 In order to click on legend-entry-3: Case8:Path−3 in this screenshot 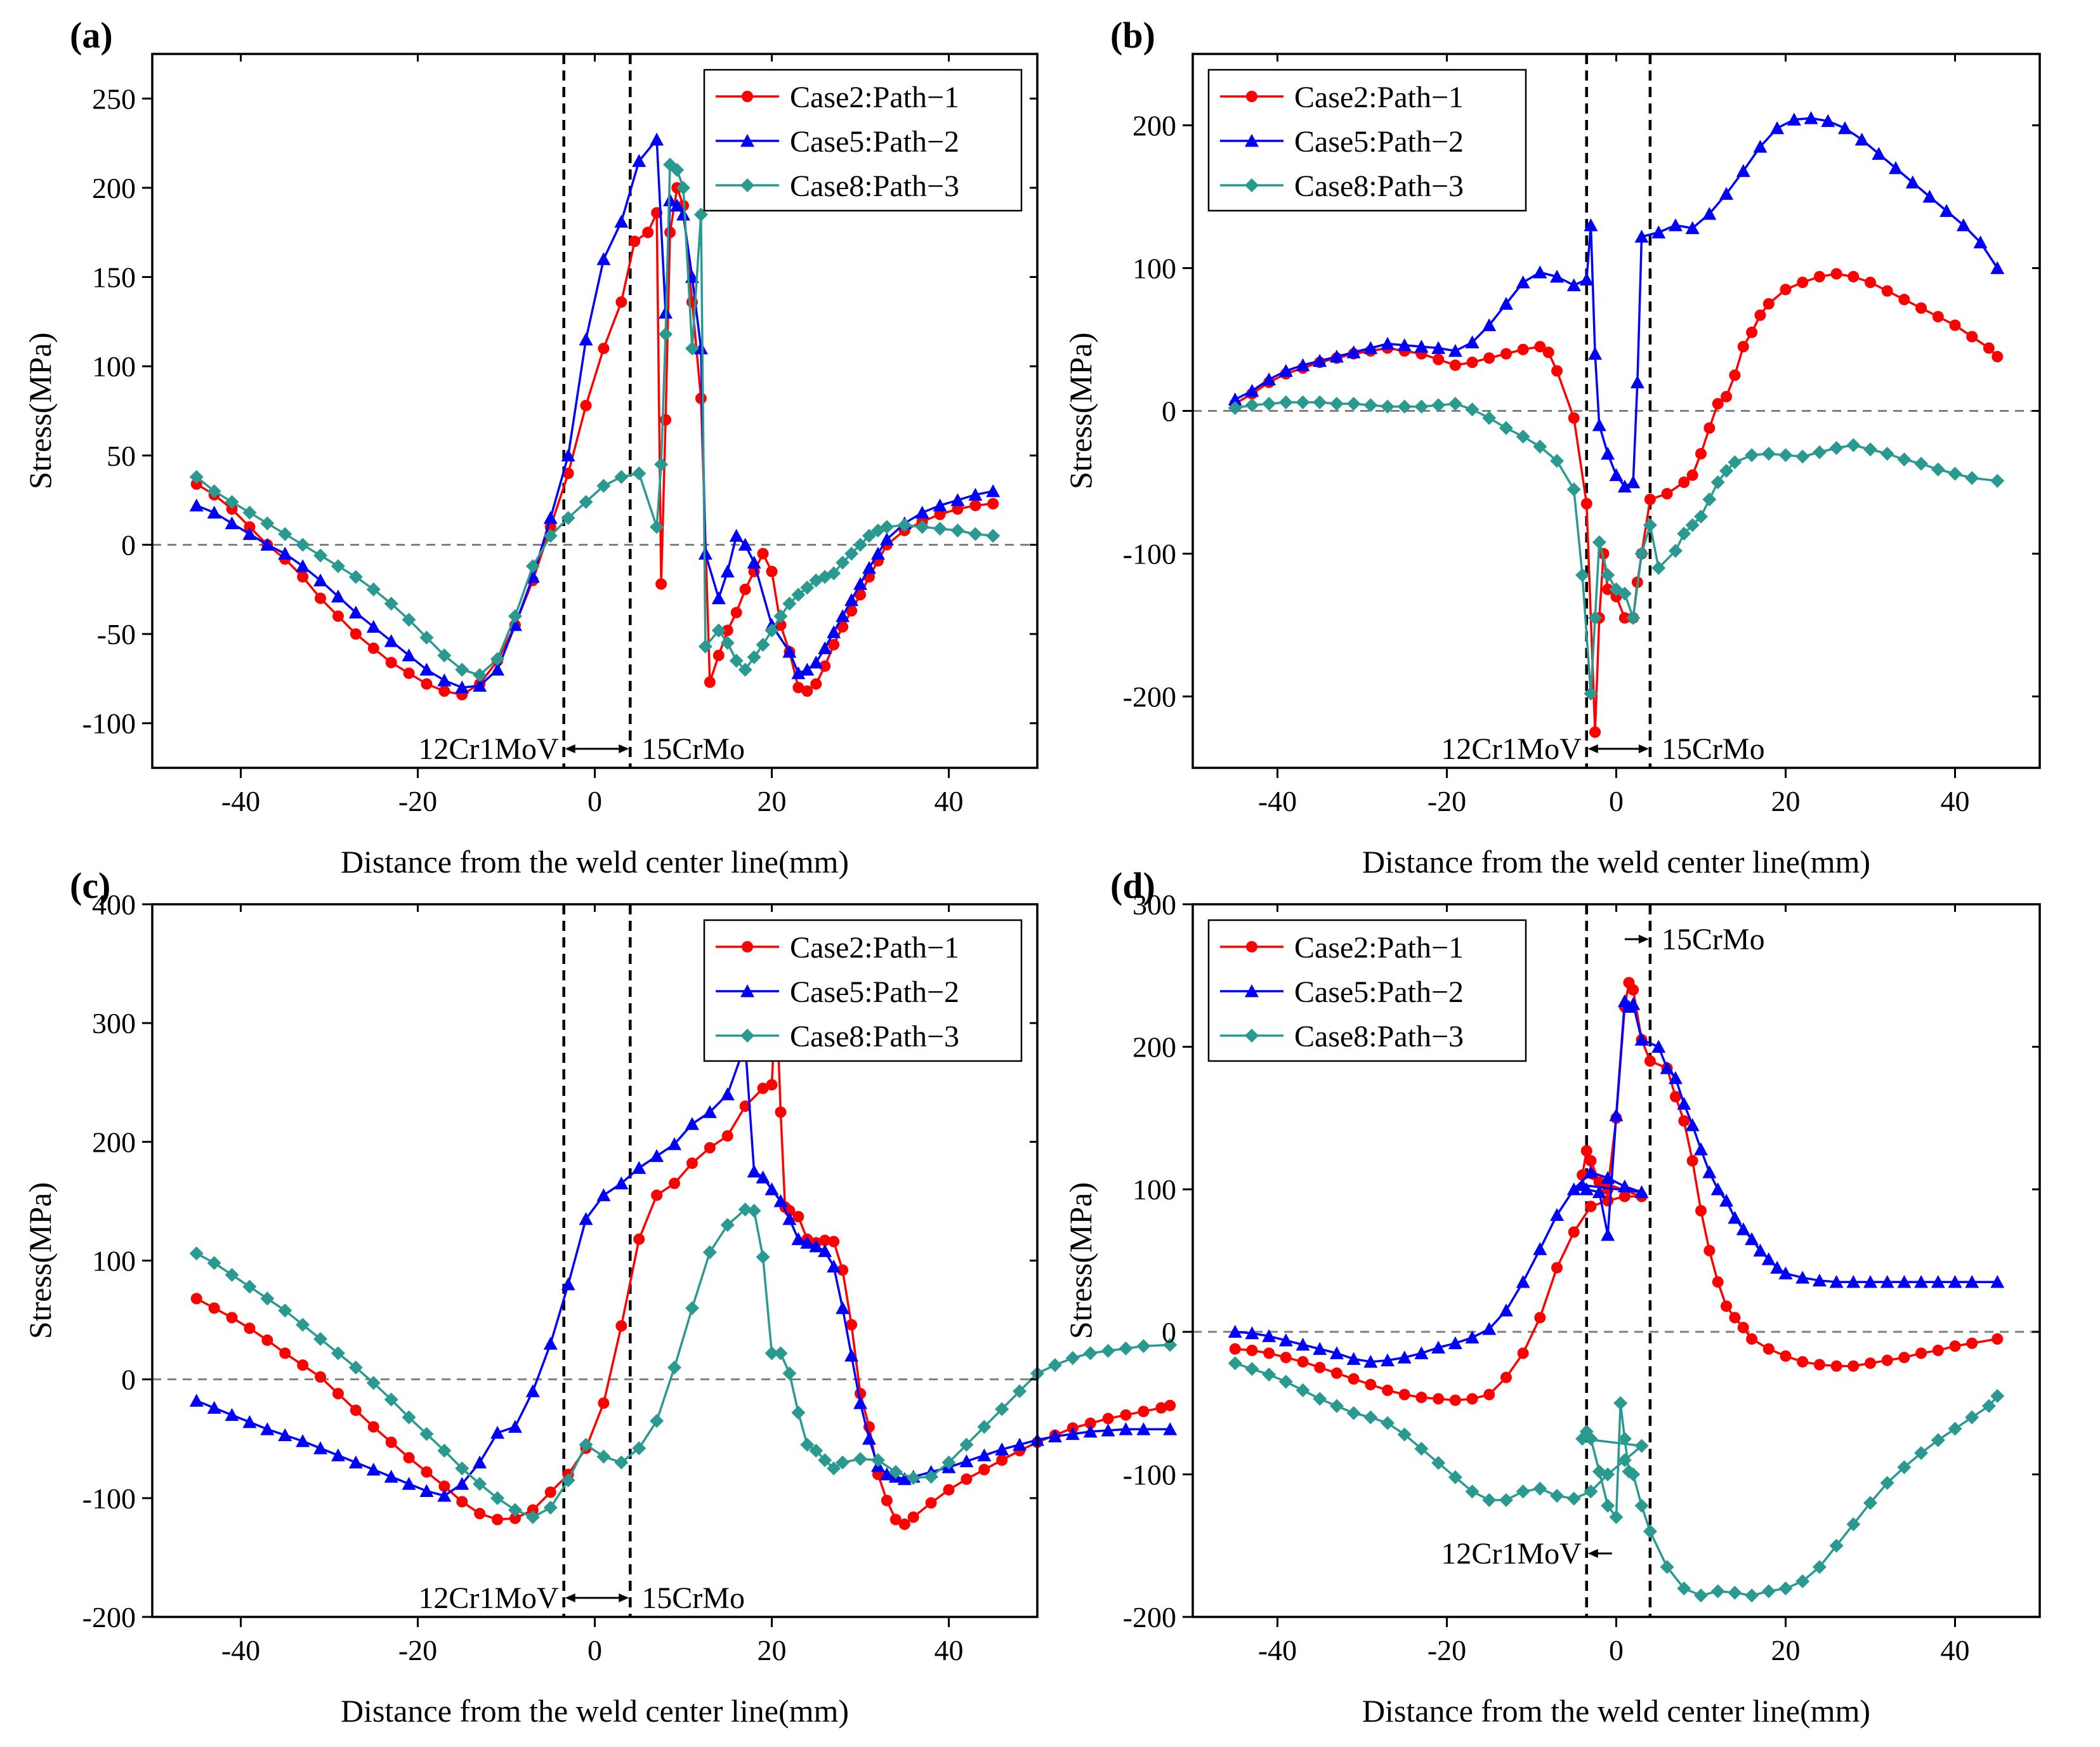, I will do `click(1379, 186)`.